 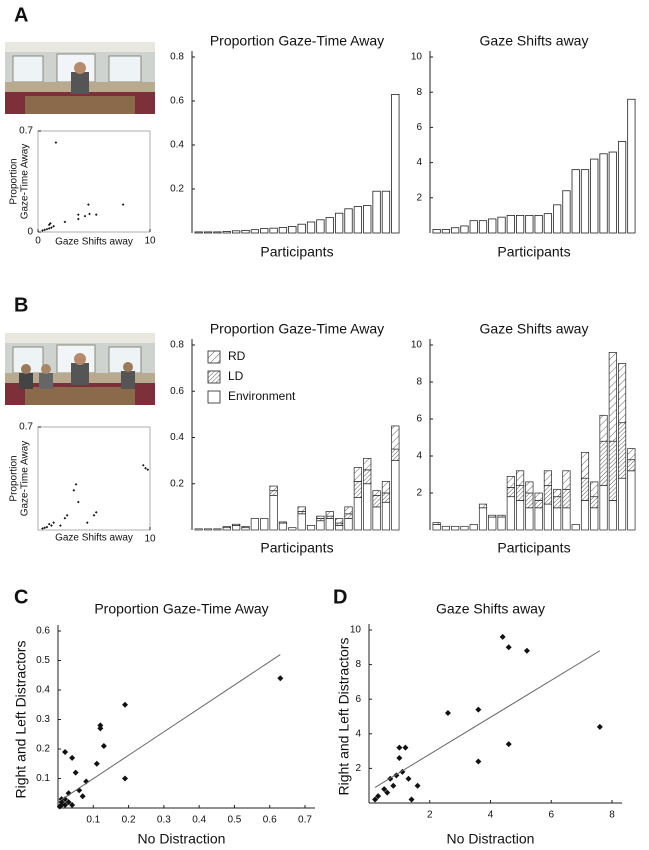 What do you see at coordinates (25, 182) in the screenshot?
I see `y-axis-label: Gaze-Time Away` at bounding box center [25, 182].